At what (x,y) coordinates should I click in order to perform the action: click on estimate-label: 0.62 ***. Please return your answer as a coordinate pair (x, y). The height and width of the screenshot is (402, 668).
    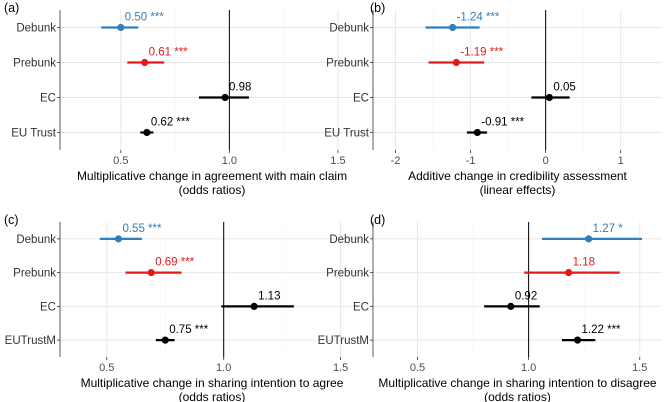
    Looking at the image, I should click on (171, 123).